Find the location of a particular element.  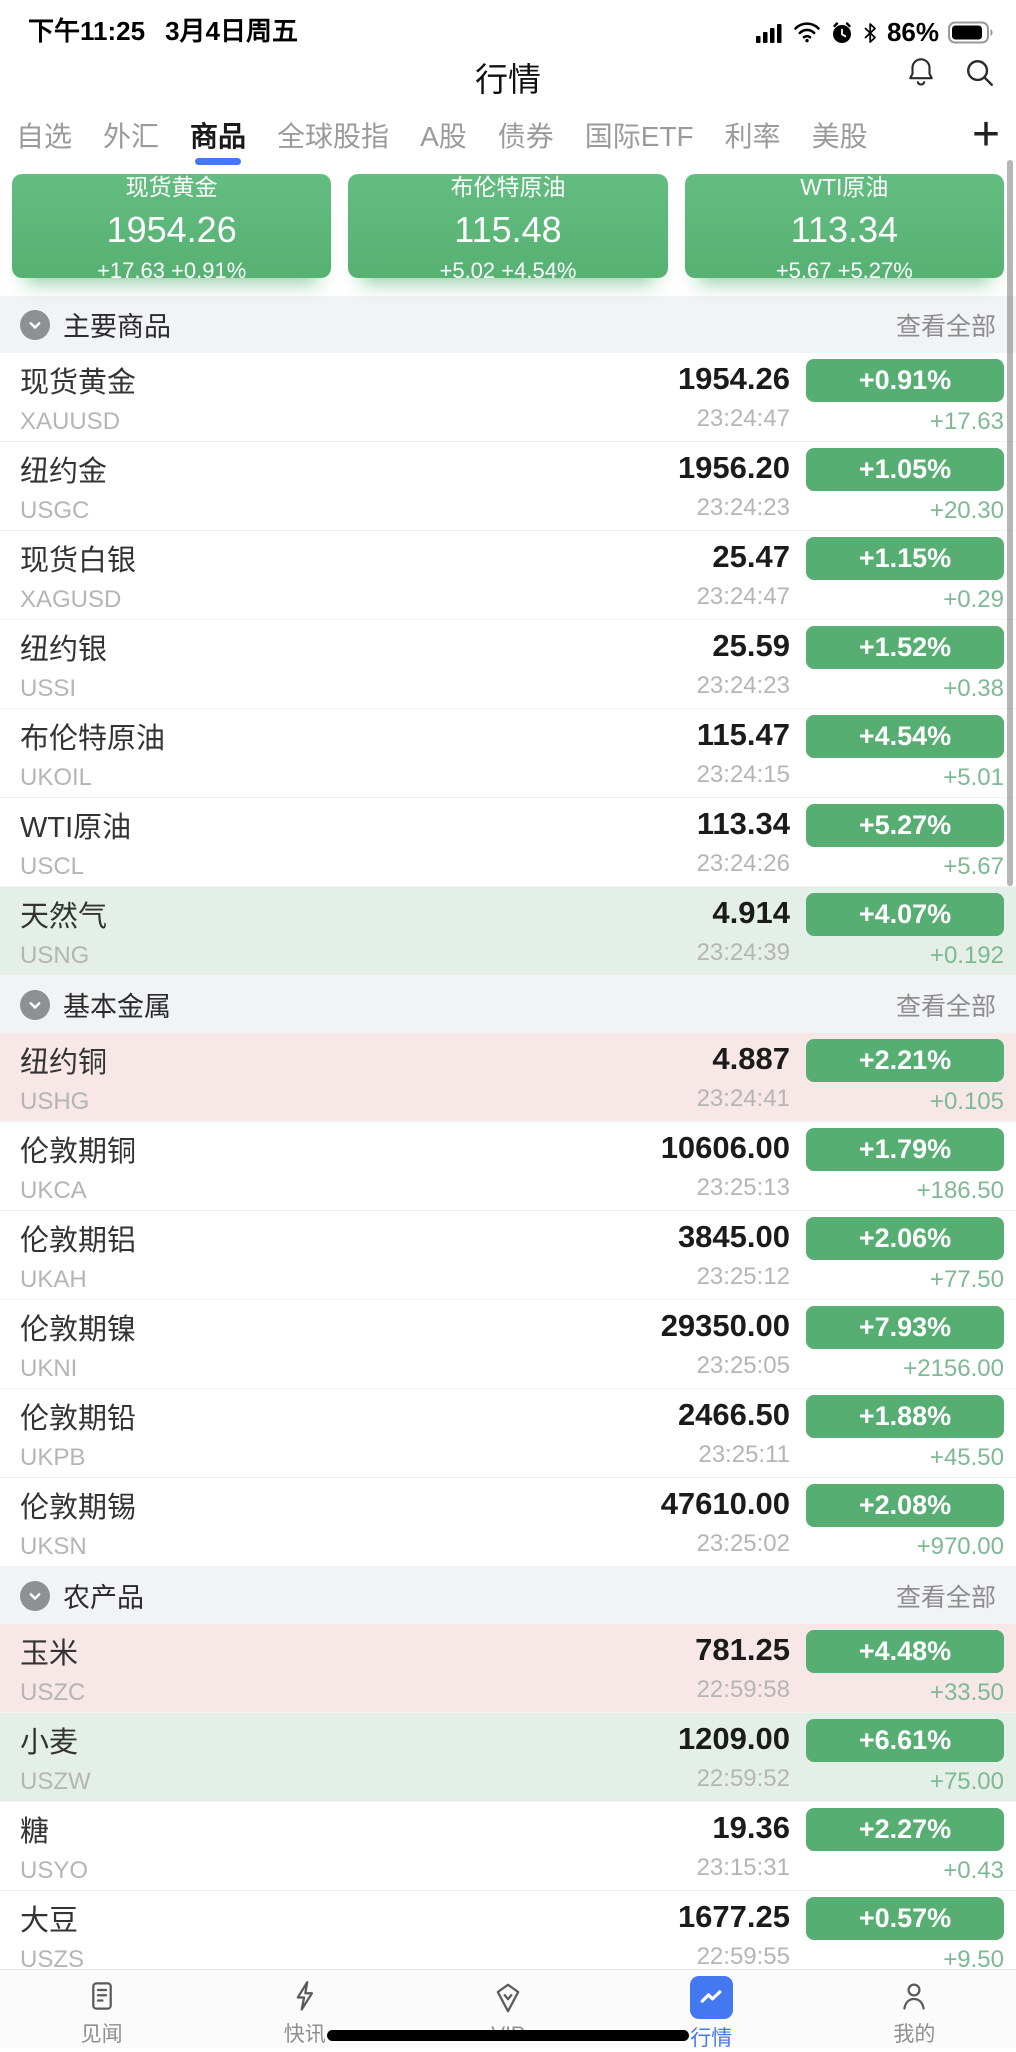

card-name: 现货黄金 is located at coordinates (171, 187).